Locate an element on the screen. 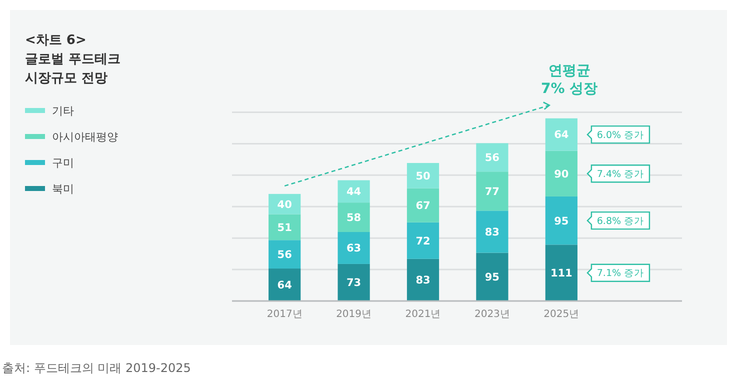  text: 연평균 7% 성장 is located at coordinates (569, 80).